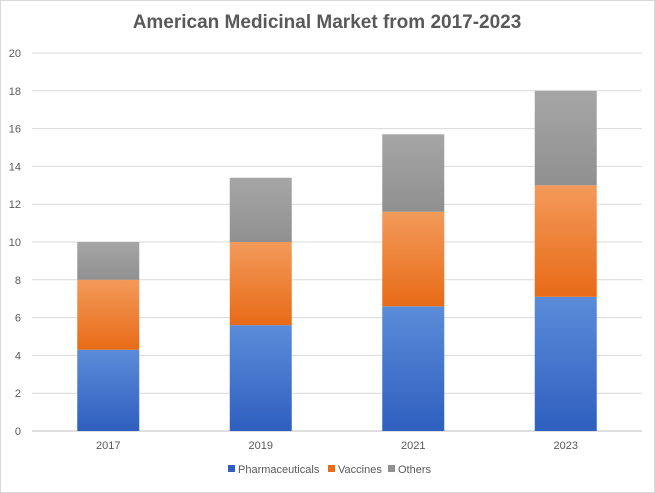 The image size is (655, 493). What do you see at coordinates (260, 378) in the screenshot?
I see `bar-pharmaceuticals-2019` at bounding box center [260, 378].